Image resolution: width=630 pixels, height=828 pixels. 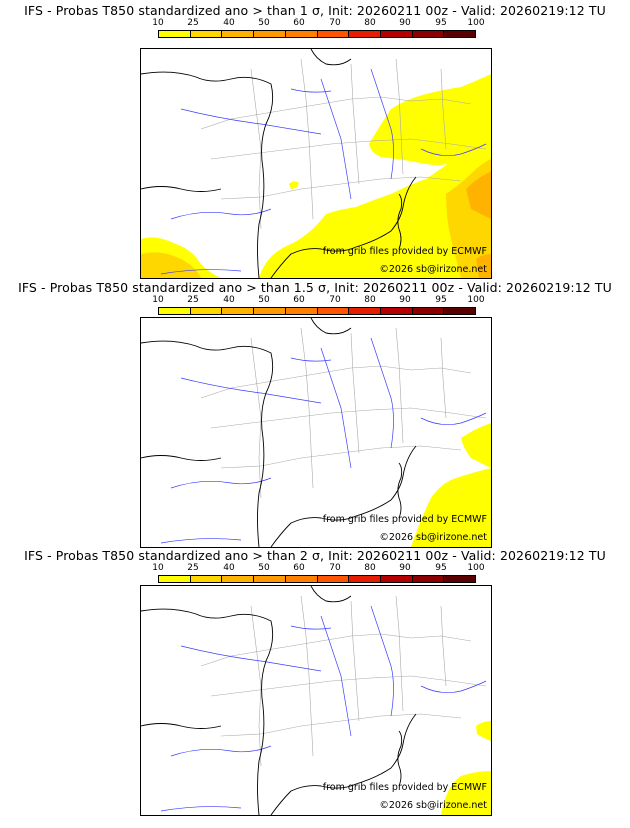 What do you see at coordinates (478, 224) in the screenshot?
I see `probability-area-orange` at bounding box center [478, 224].